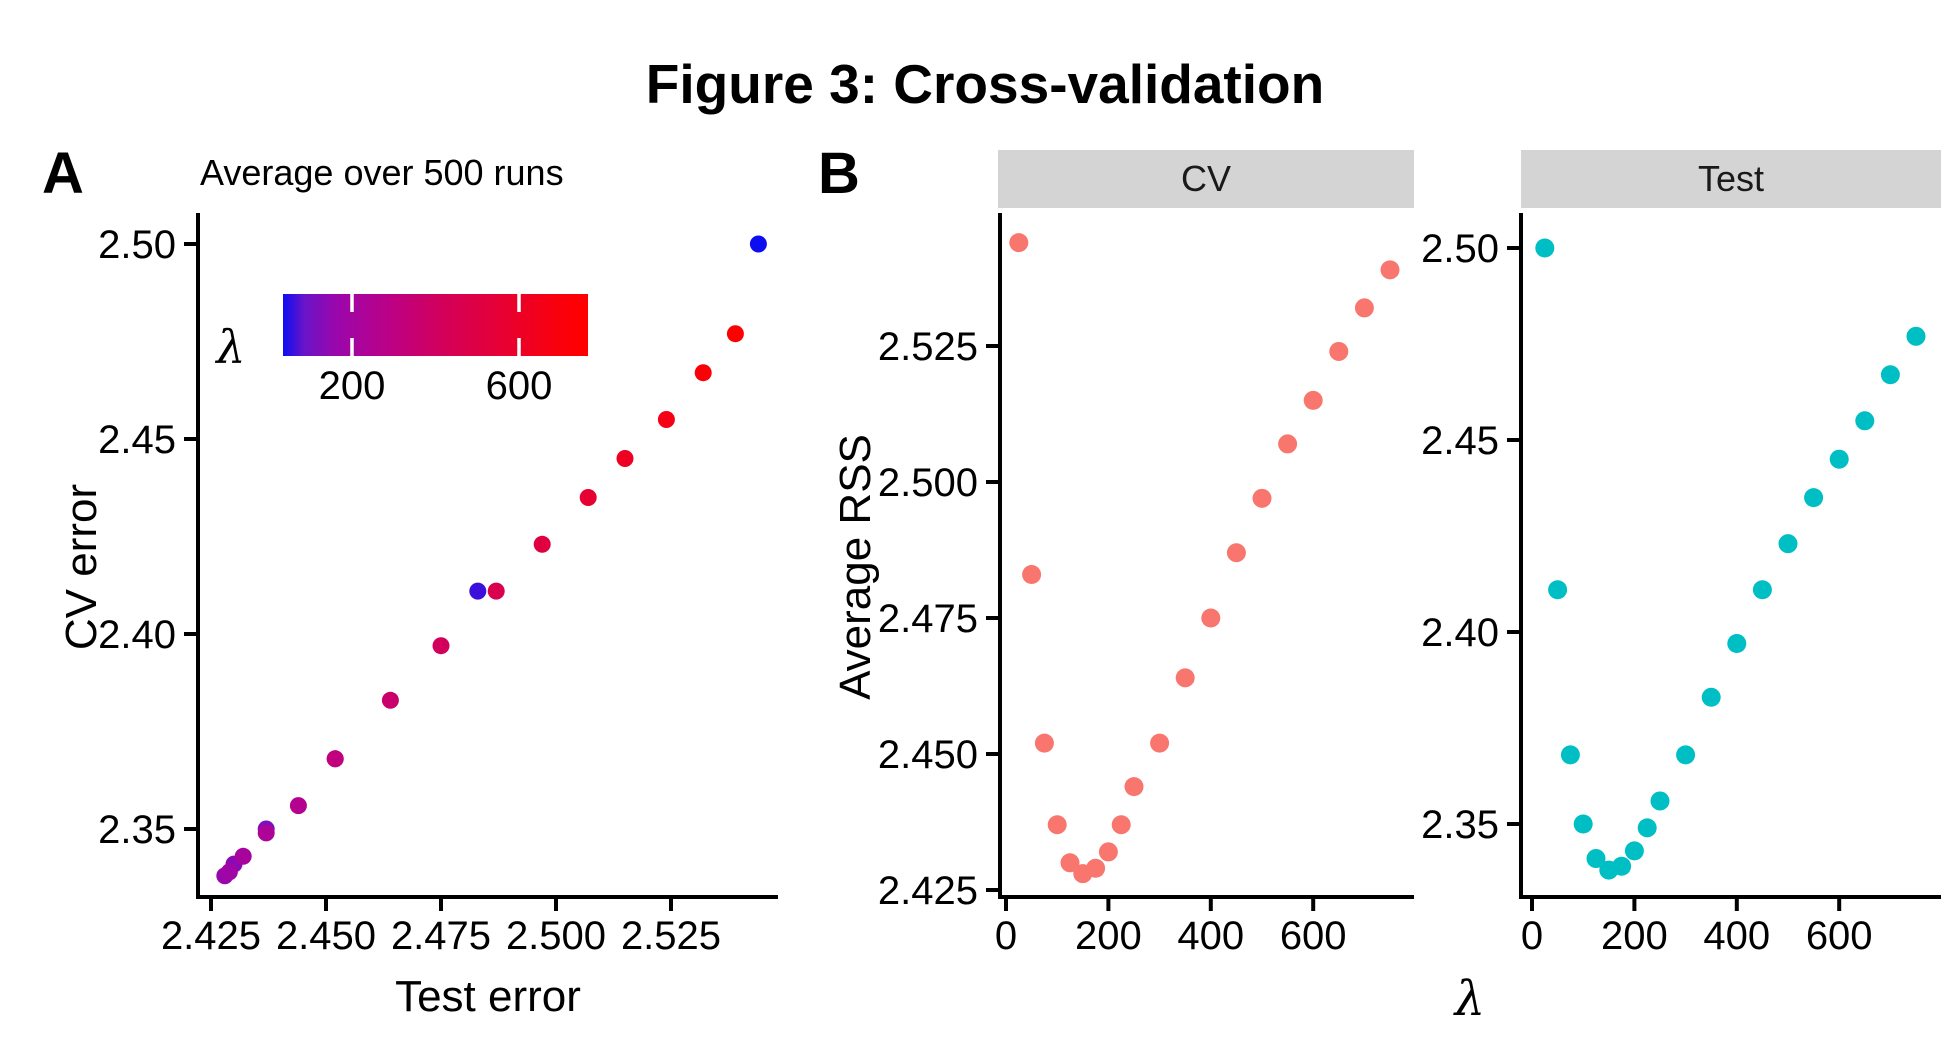 The width and height of the screenshot is (1950, 1050). What do you see at coordinates (928, 347) in the screenshot?
I see `y-tick-label: 2.525` at bounding box center [928, 347].